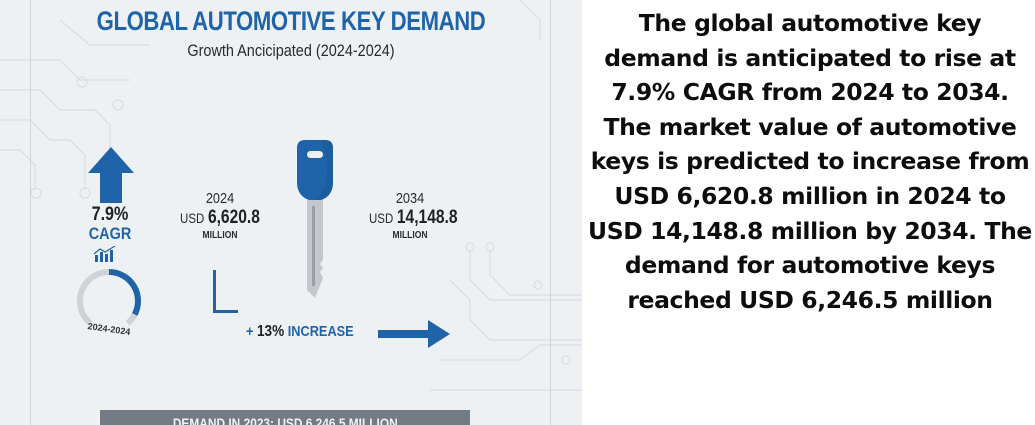  Describe the element at coordinates (315, 219) in the screenshot. I see `car-key-icon` at that location.